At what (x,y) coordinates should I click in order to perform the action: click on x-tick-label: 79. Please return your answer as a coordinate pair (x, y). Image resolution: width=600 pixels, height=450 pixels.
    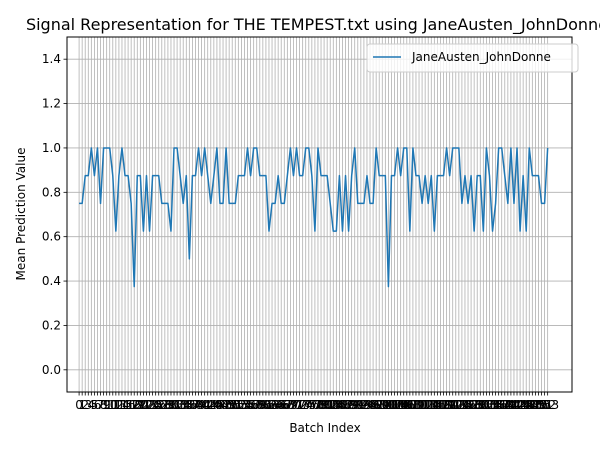
    Looking at the image, I should click on (320, 405).